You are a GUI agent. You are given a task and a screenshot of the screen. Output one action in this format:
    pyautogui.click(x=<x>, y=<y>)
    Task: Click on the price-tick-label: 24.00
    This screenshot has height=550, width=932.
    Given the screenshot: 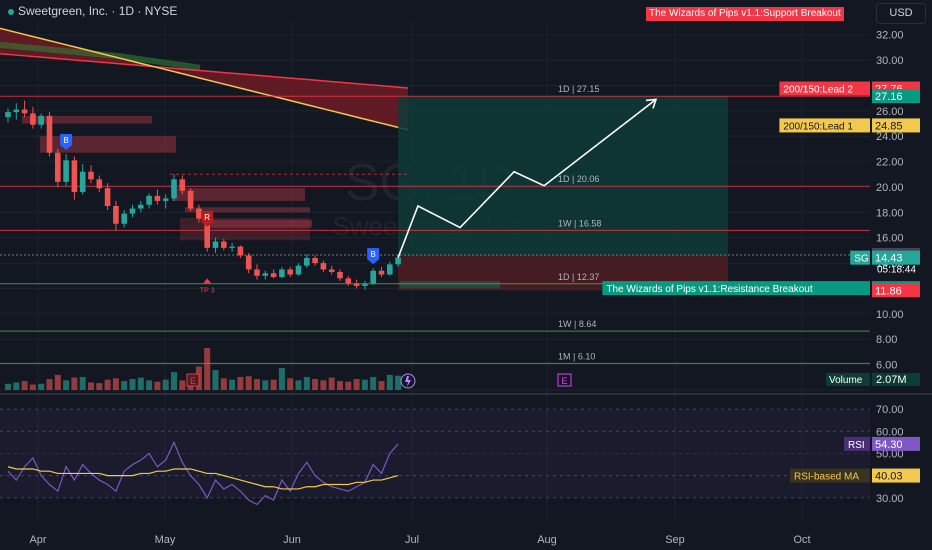 What is the action you would take?
    pyautogui.click(x=890, y=137)
    